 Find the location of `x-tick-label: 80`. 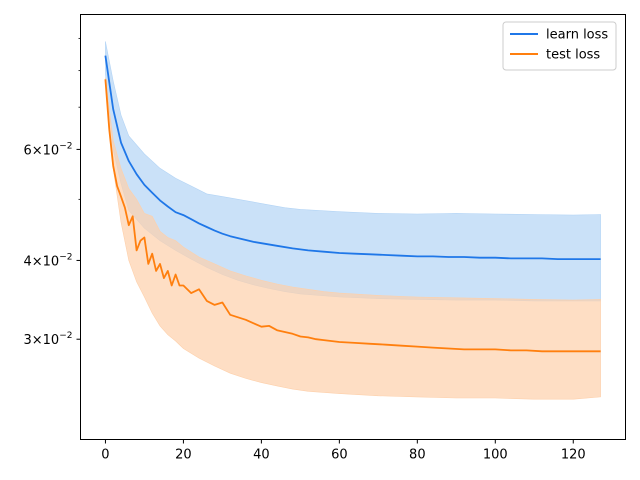

x-tick-label: 80 is located at coordinates (417, 455).